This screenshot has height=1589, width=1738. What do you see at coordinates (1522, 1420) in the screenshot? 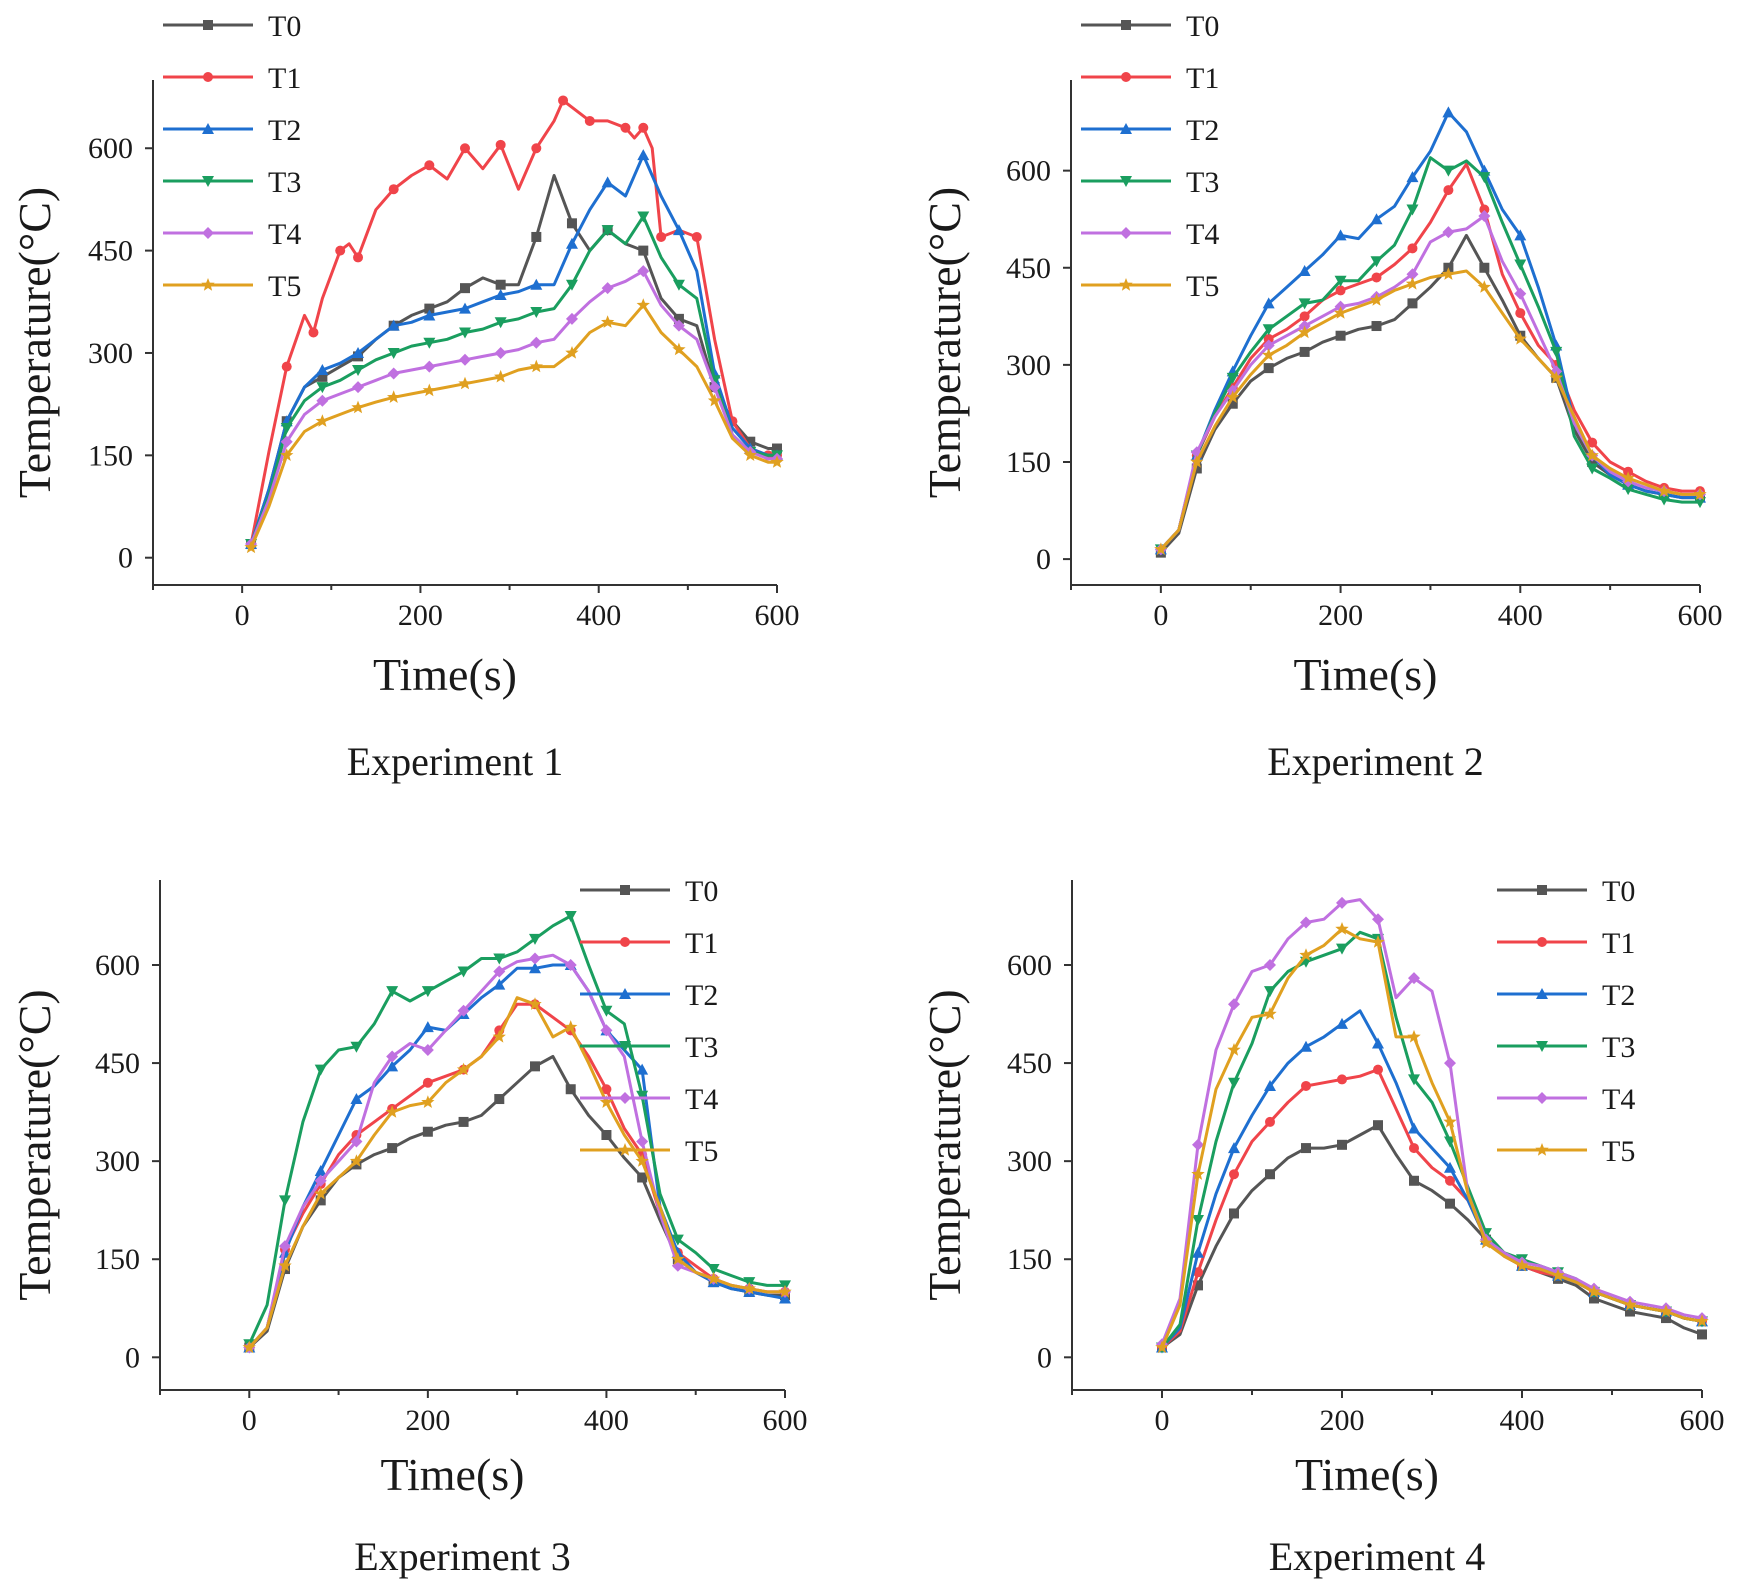
I see `x-tick-label: 400` at bounding box center [1522, 1420].